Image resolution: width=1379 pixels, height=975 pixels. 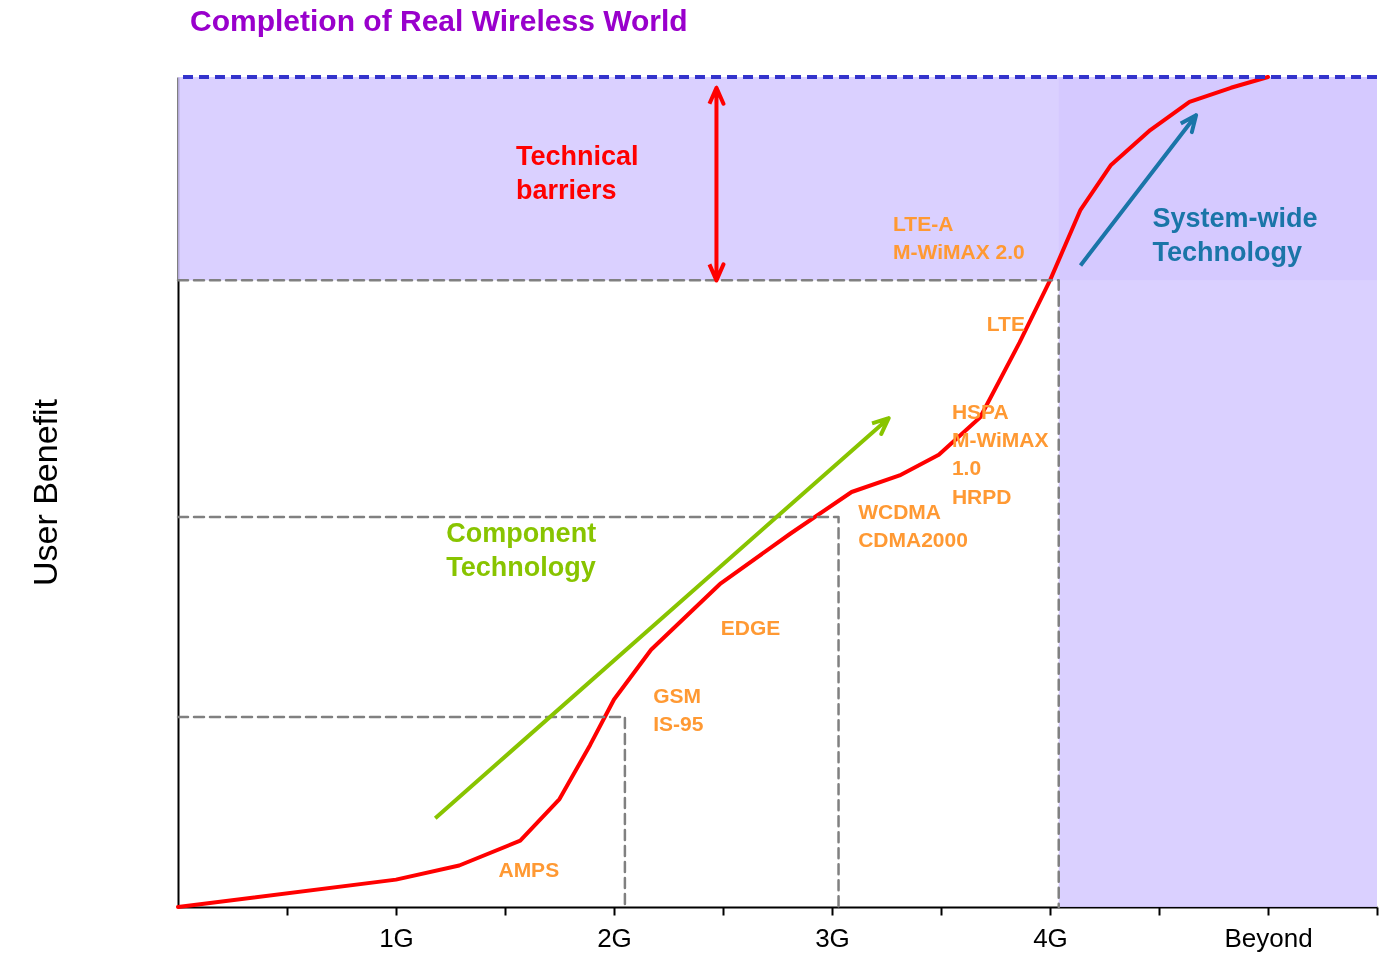 What do you see at coordinates (678, 710) in the screenshot?
I see `annotation: GSM IS-95` at bounding box center [678, 710].